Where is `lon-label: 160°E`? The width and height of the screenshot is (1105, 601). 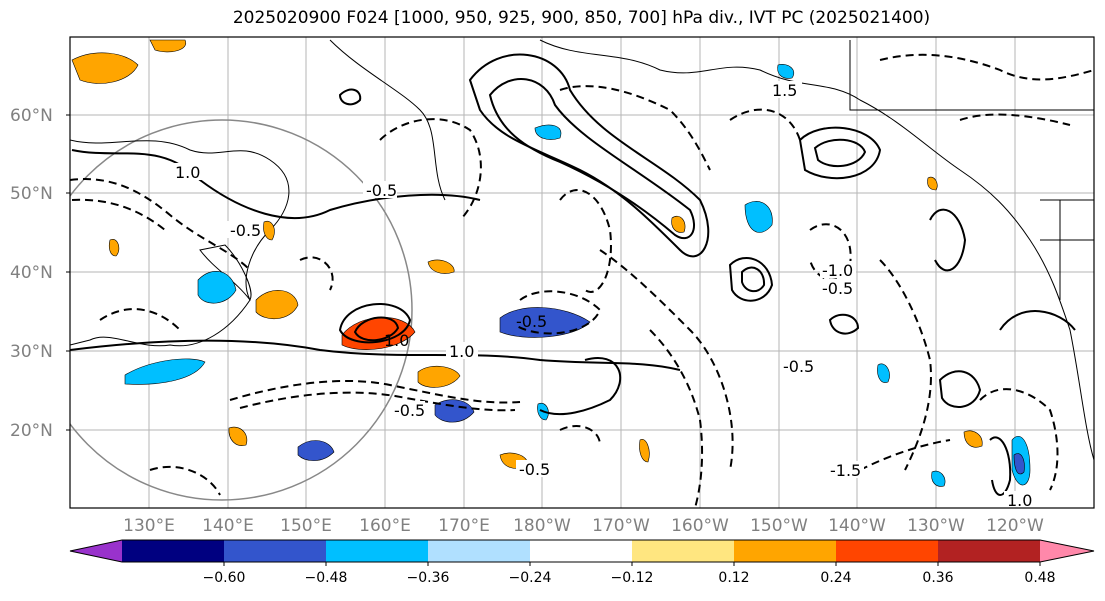 lon-label: 160°E is located at coordinates (385, 526).